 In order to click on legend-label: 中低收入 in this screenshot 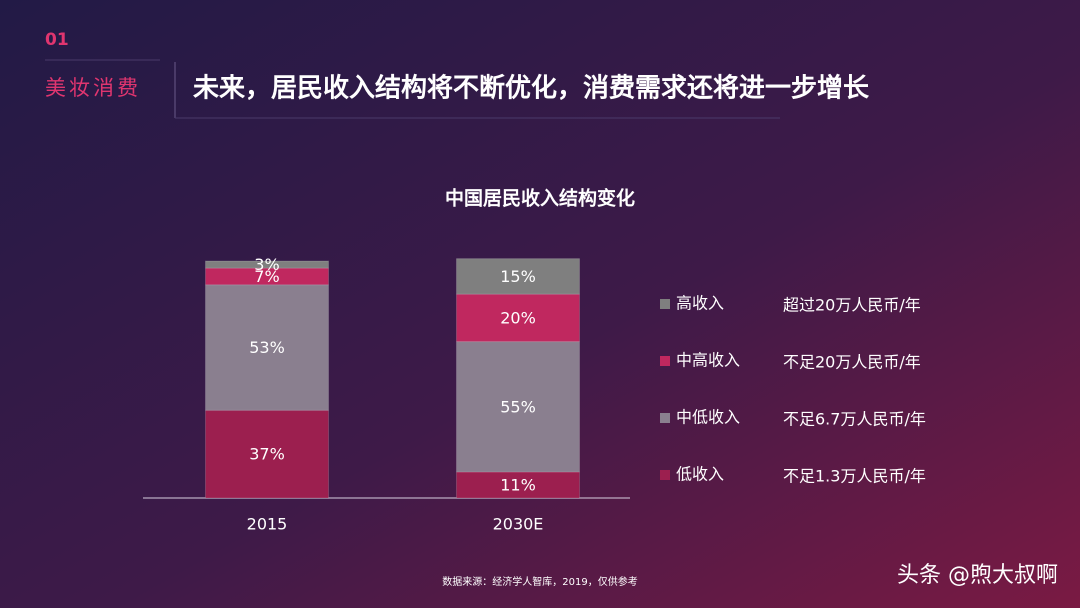, I will do `click(708, 417)`.